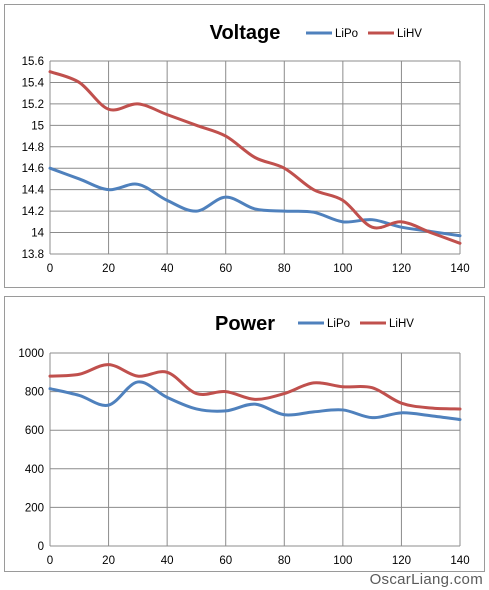 The image size is (489, 590). Describe the element at coordinates (332, 34) in the screenshot. I see `voltage-legend-item-lipo: LiPo` at that location.